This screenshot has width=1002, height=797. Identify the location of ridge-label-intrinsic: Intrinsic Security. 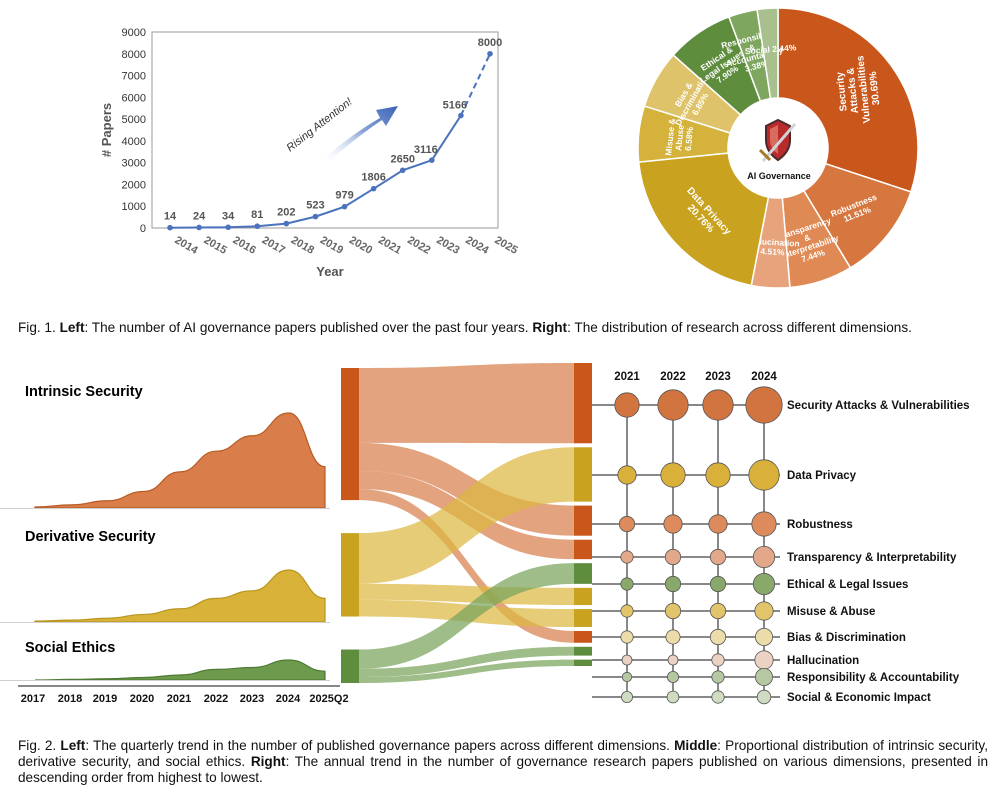
(84, 392).